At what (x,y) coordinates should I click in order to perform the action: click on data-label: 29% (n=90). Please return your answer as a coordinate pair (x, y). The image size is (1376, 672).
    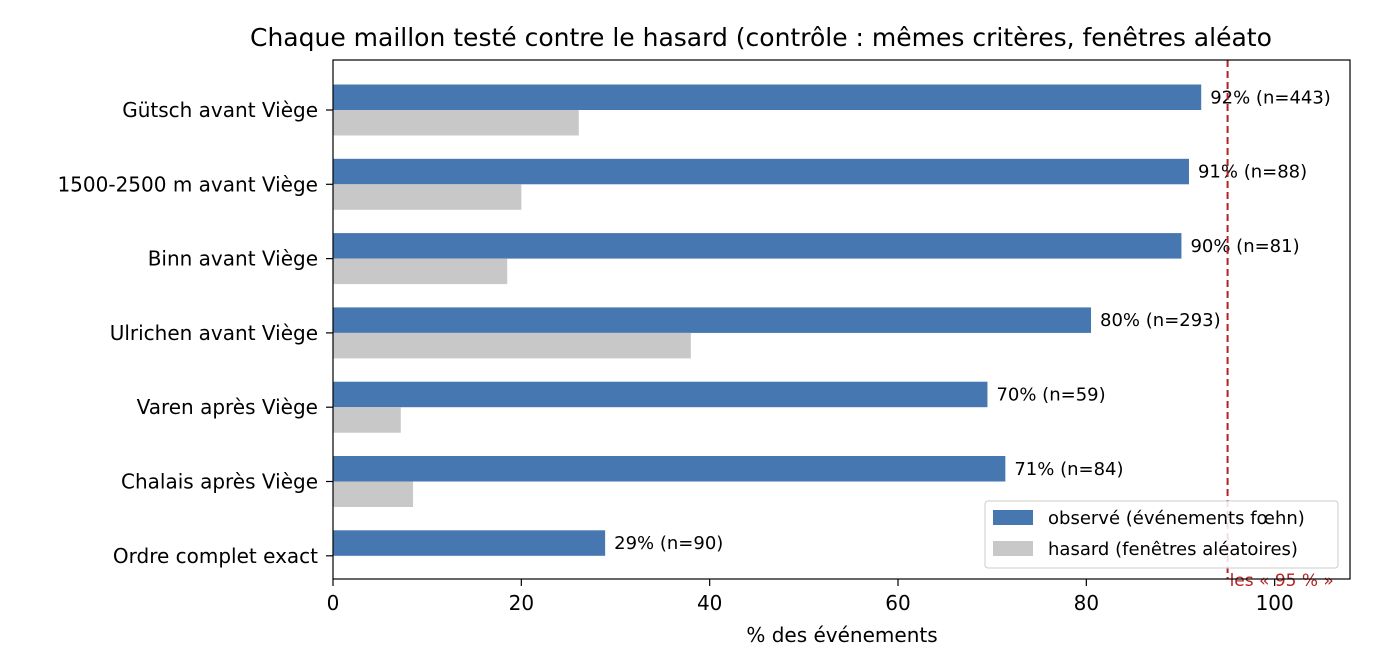
    Looking at the image, I should click on (668, 543).